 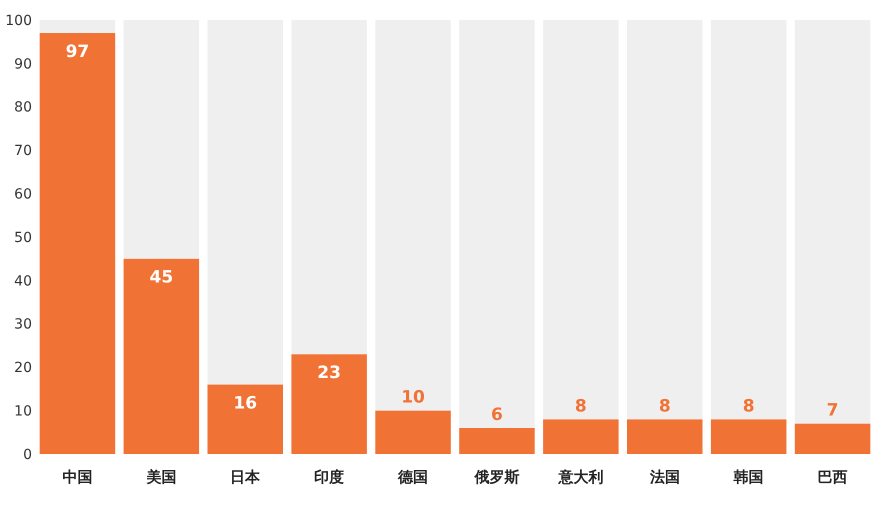 What do you see at coordinates (23, 281) in the screenshot?
I see `y-tick-label: 40` at bounding box center [23, 281].